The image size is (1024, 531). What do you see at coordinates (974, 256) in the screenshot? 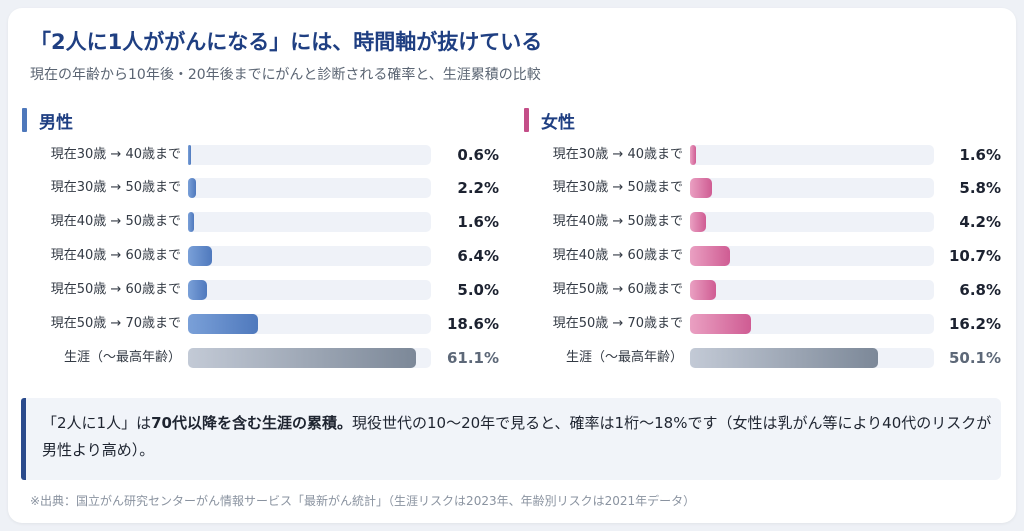
I see `value-label: 10.7%` at bounding box center [974, 256].